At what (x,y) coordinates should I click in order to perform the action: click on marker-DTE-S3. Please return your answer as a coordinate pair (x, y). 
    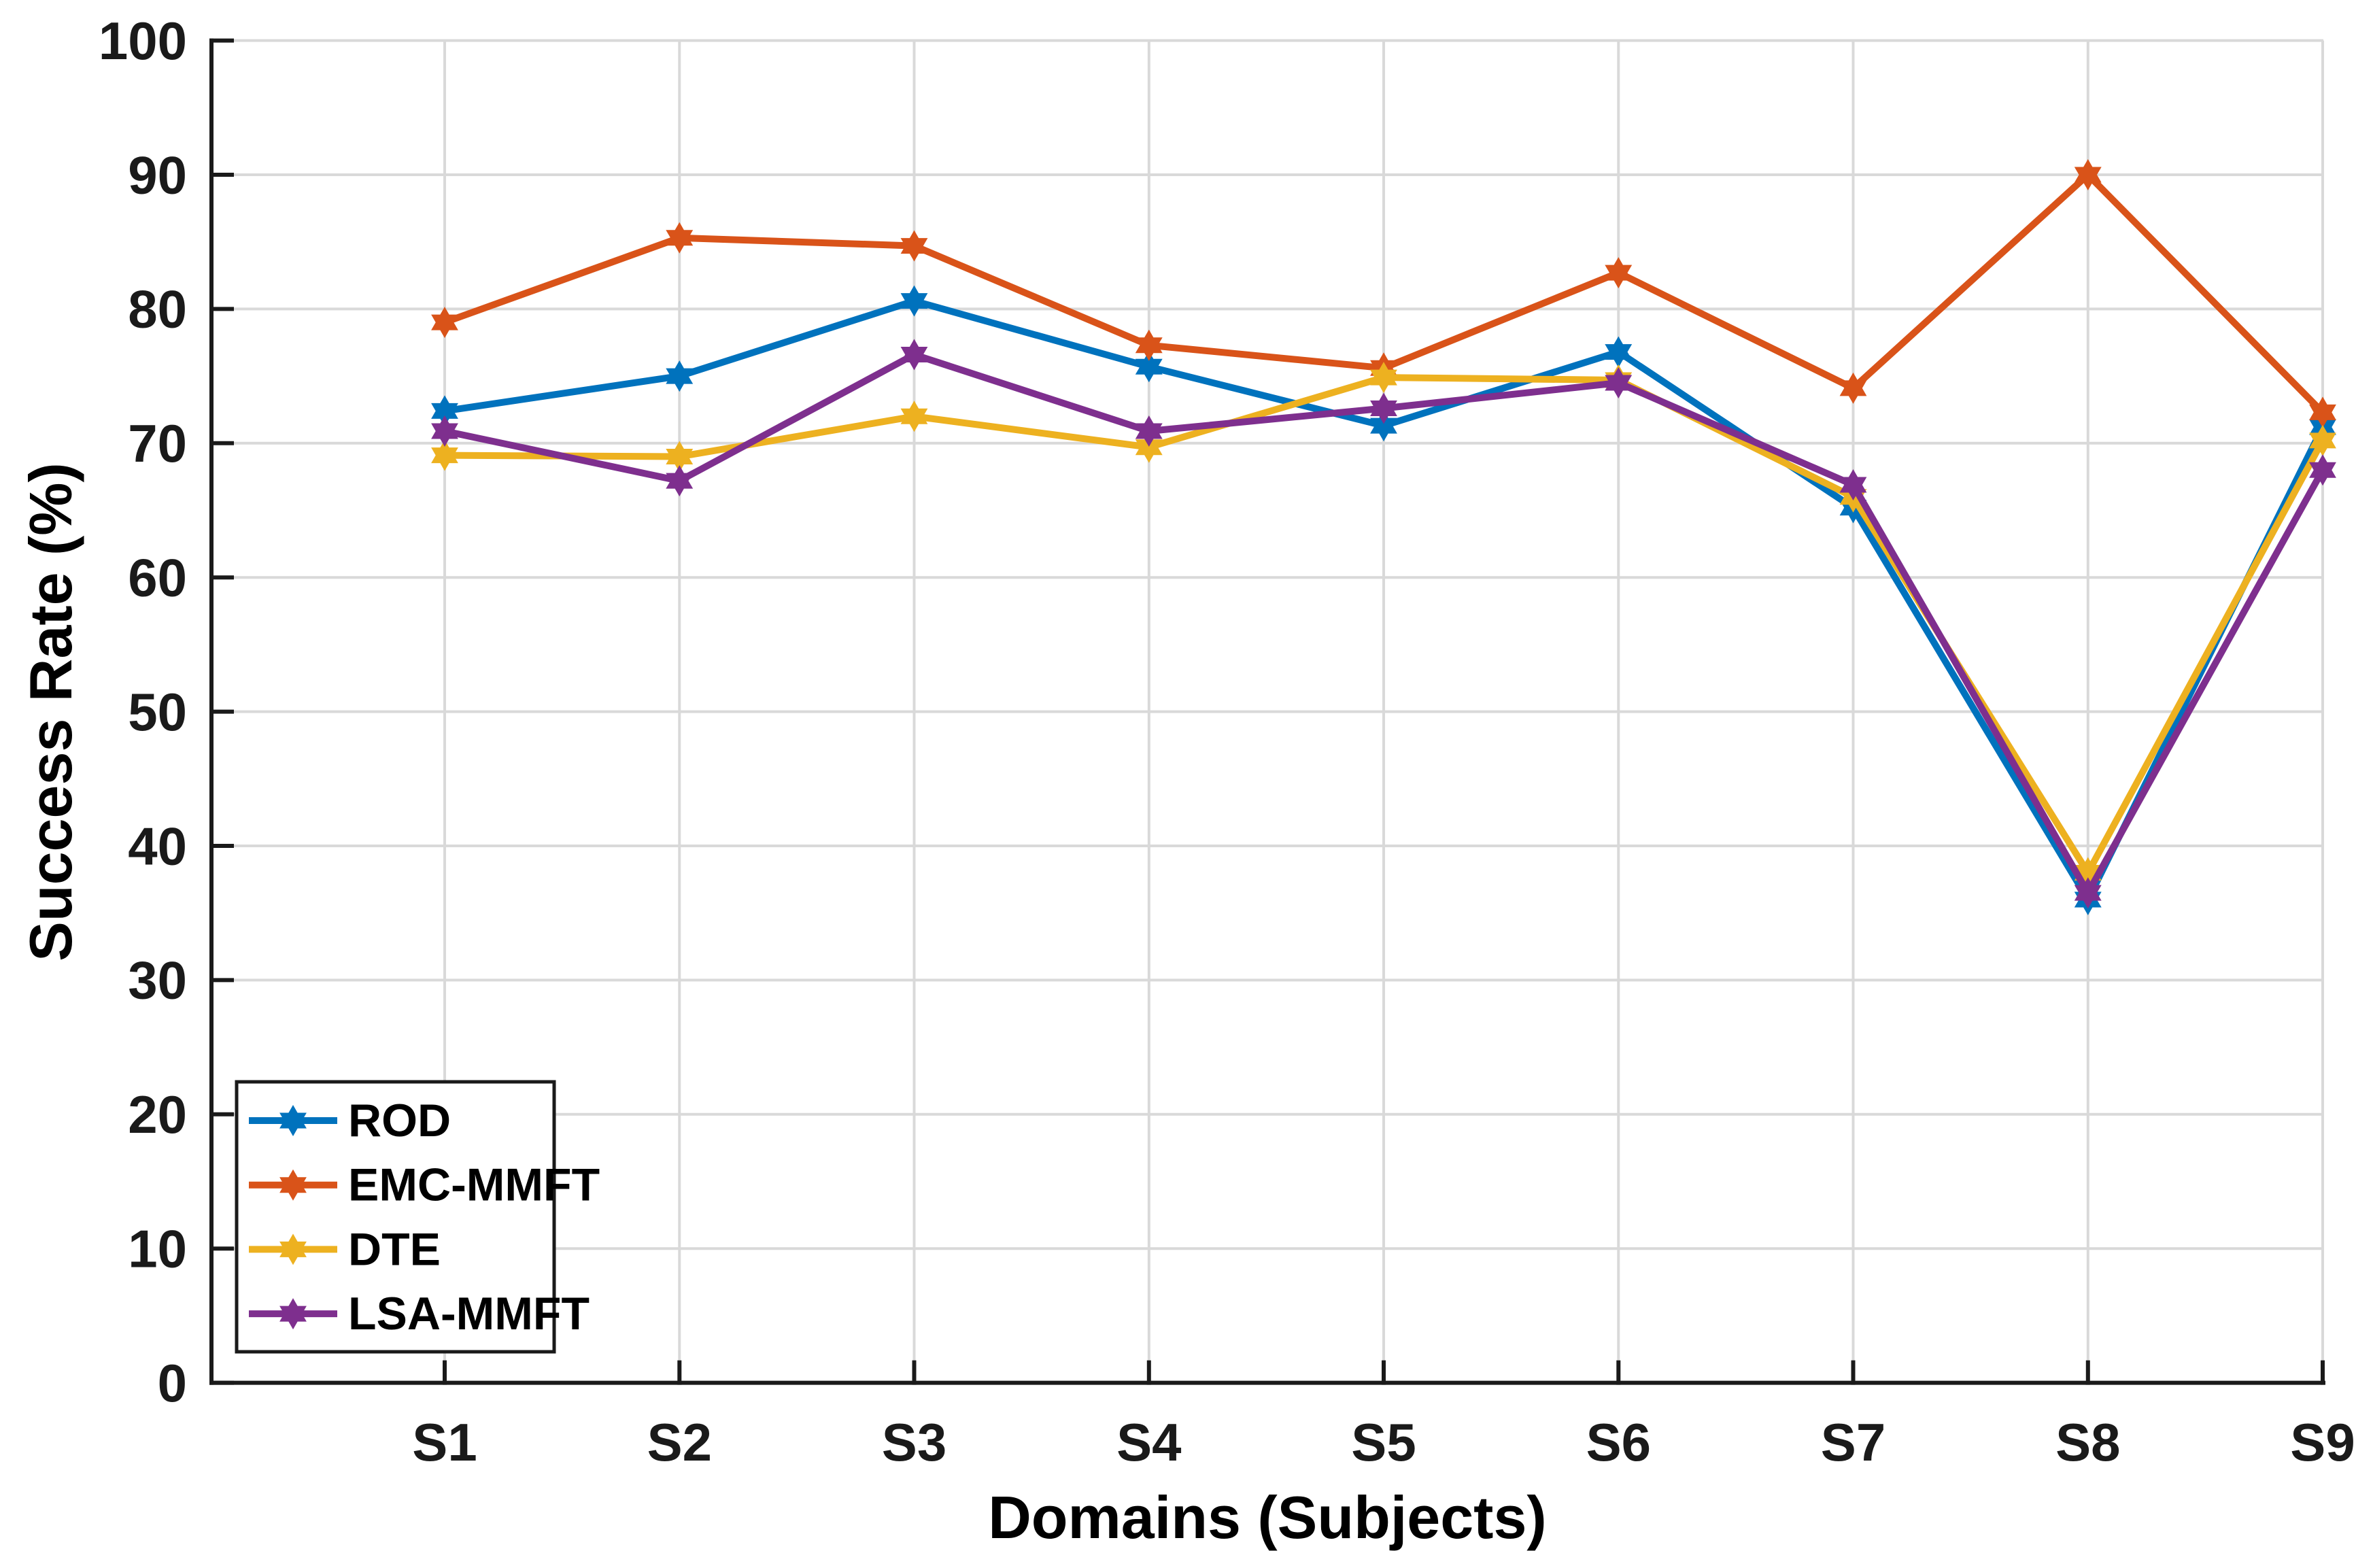
    Looking at the image, I should click on (914, 416).